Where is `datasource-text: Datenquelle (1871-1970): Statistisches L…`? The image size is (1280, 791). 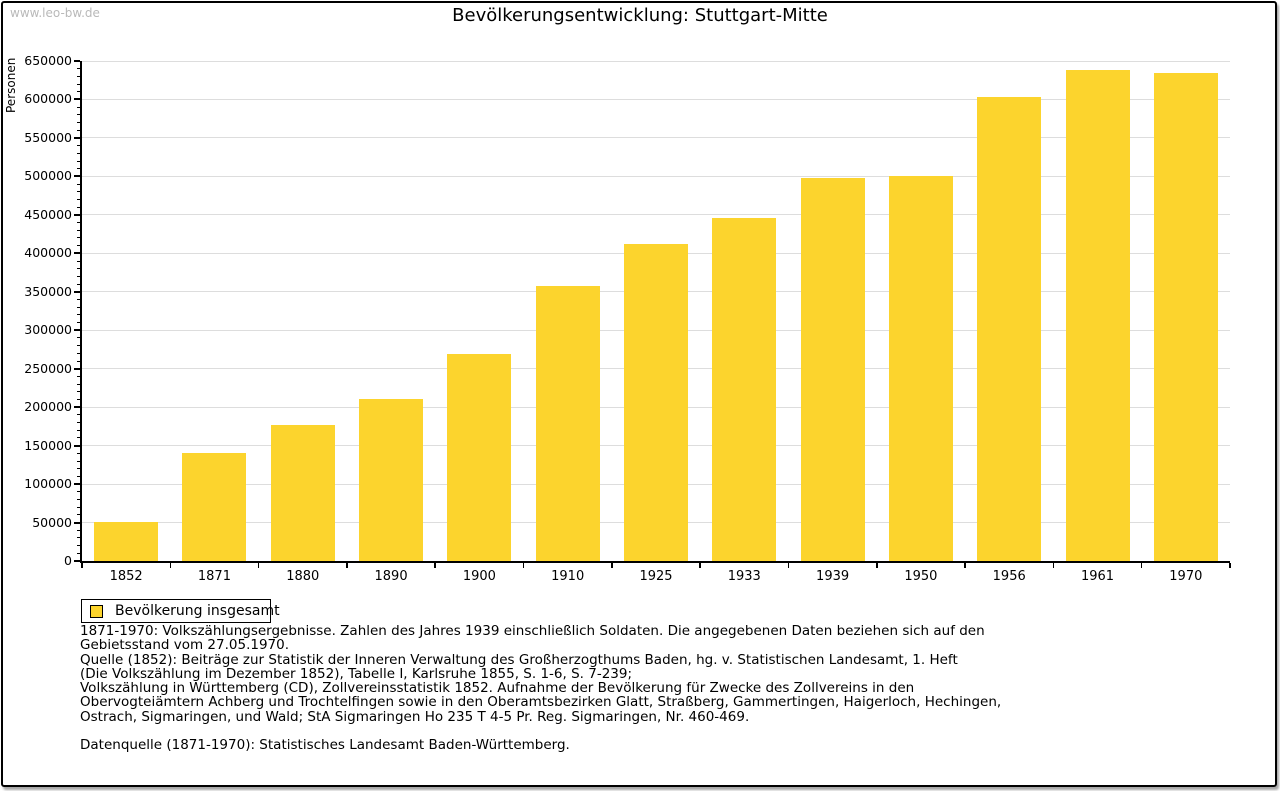
datasource-text: Datenquelle (1871-1970): Statistisches L… is located at coordinates (325, 745).